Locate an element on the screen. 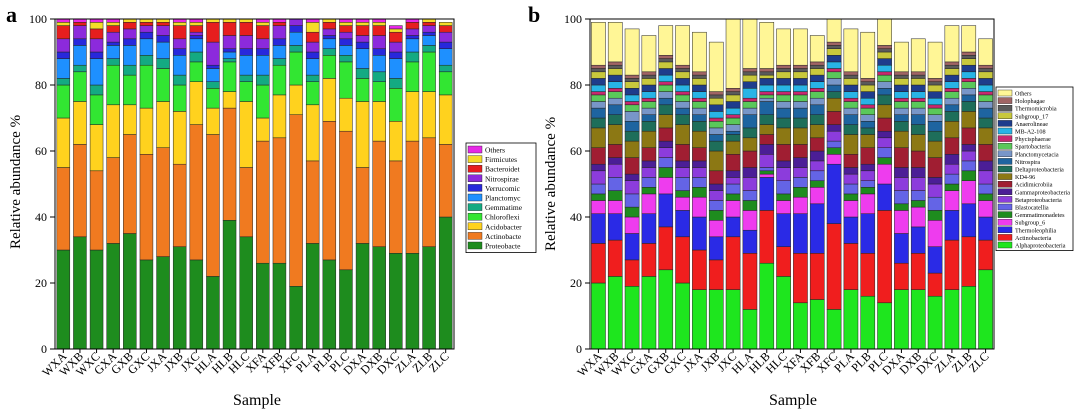 This screenshot has width=1080, height=413. legend-label: Bacteroidet is located at coordinates (502, 169).